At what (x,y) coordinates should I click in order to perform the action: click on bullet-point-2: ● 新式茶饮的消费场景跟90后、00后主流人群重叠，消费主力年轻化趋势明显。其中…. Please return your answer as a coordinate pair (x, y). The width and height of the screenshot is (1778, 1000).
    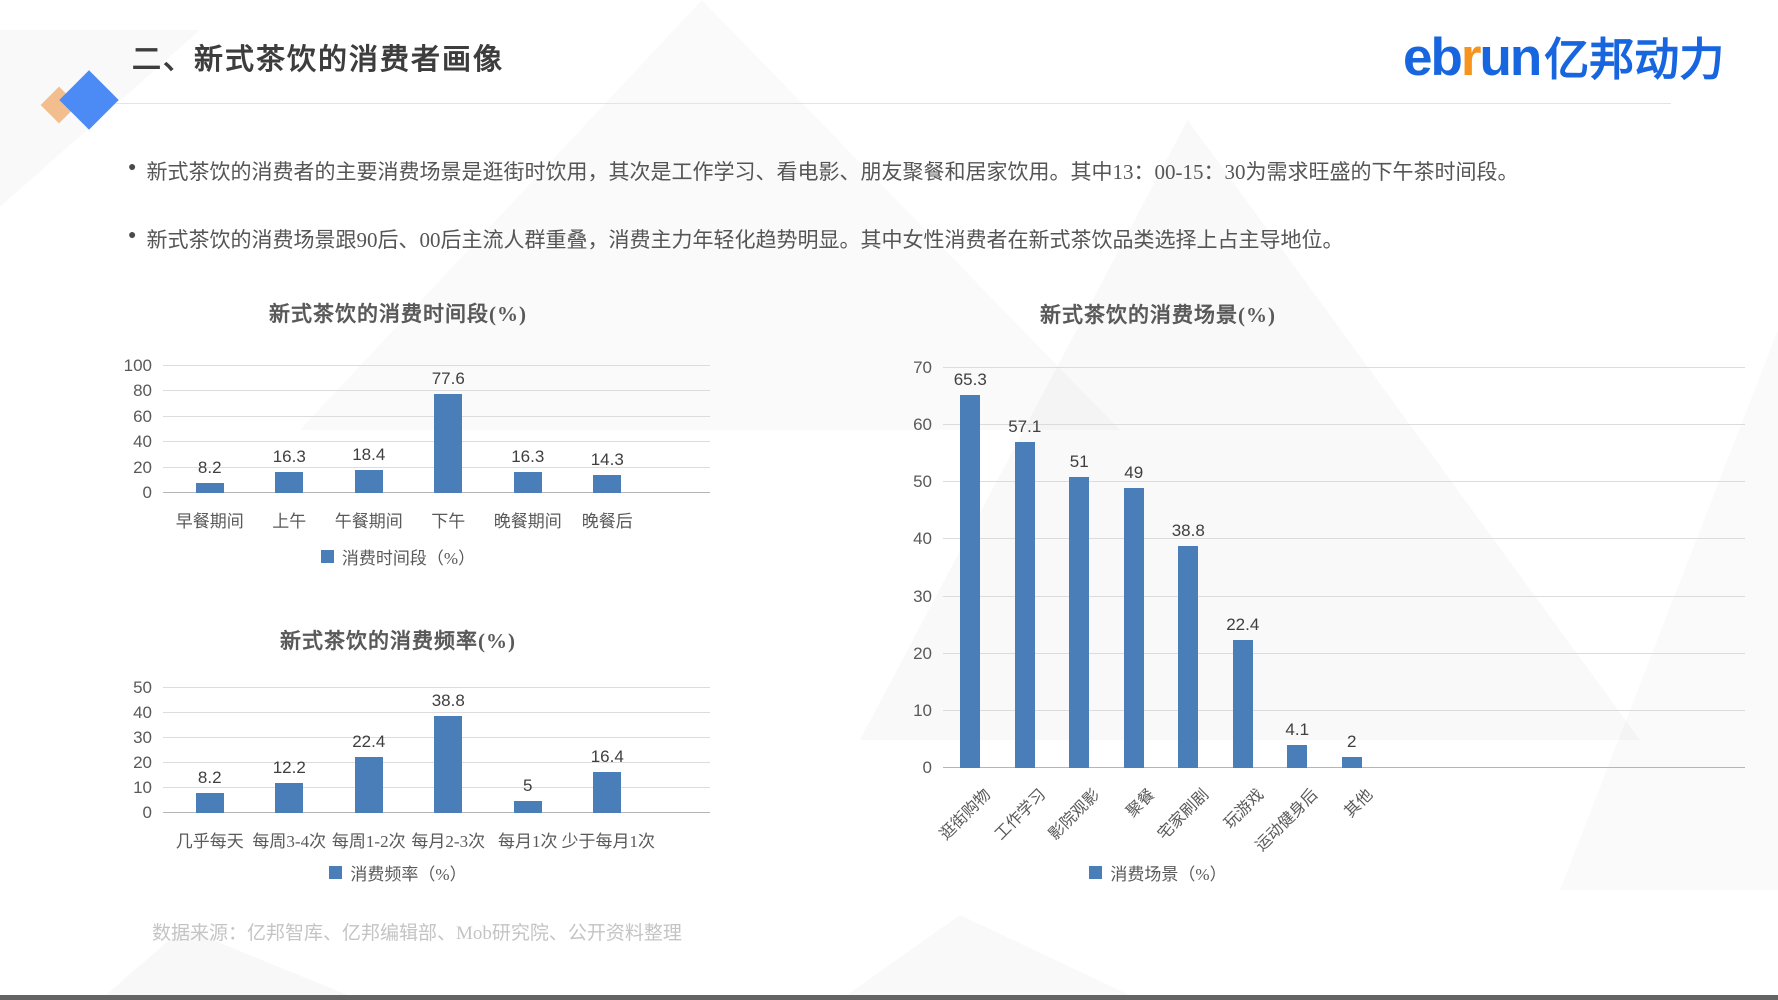
    Looking at the image, I should click on (858, 239).